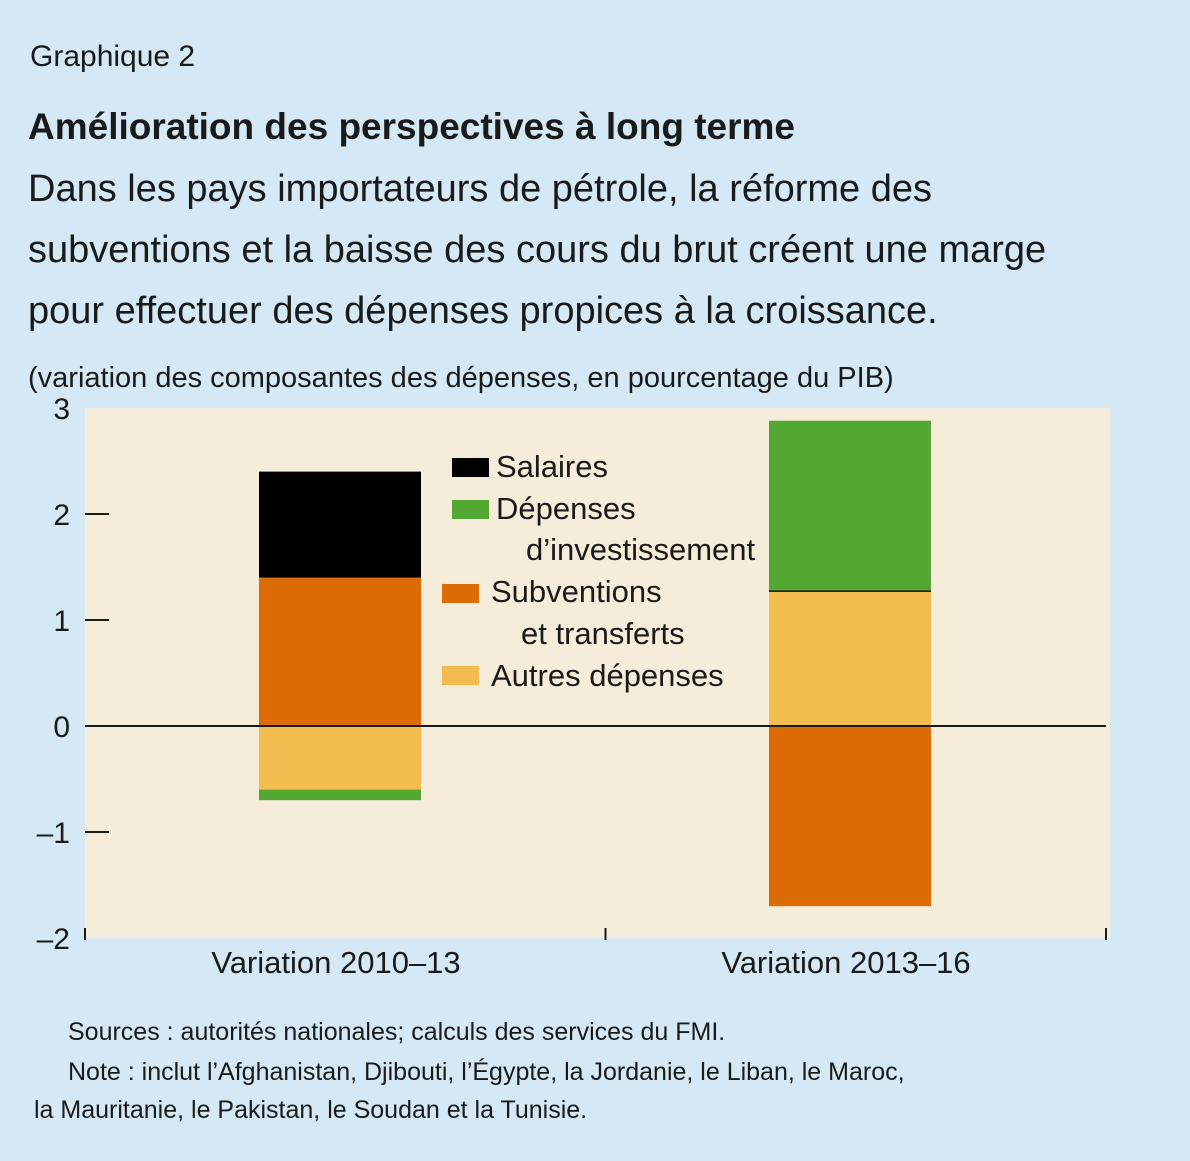  Describe the element at coordinates (53, 939) in the screenshot. I see `y-tick-label: –2` at that location.